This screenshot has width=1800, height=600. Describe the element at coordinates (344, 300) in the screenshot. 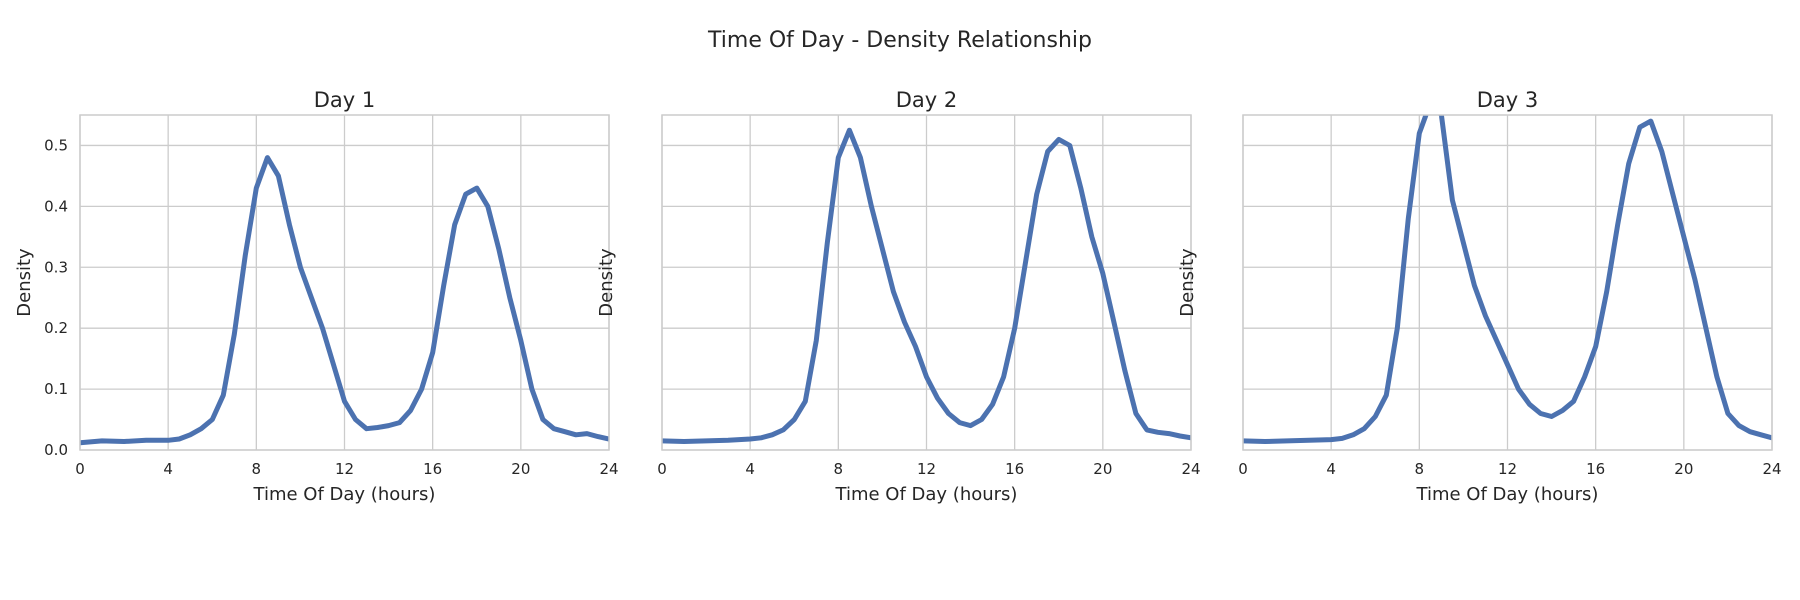

I see `density-line` at that location.